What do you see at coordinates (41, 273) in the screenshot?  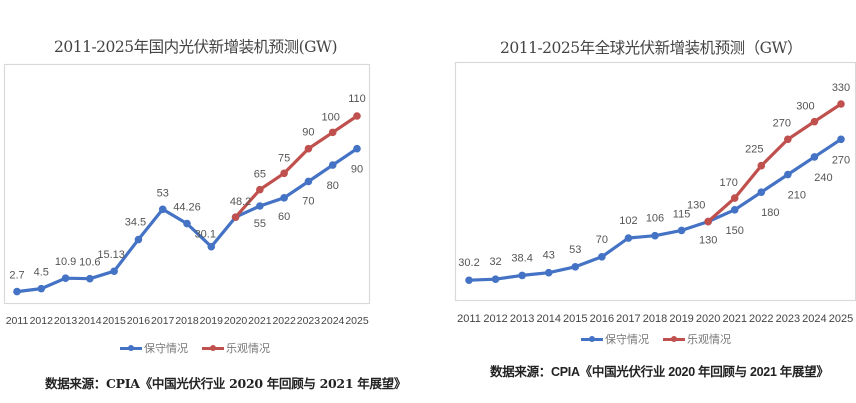 I see `conservative-data-label: 4.5` at bounding box center [41, 273].